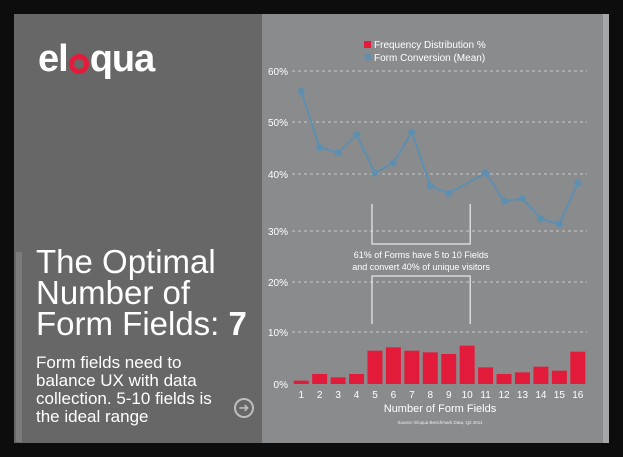 The width and height of the screenshot is (623, 457). I want to click on title-line-2: Number of, so click(113, 292).